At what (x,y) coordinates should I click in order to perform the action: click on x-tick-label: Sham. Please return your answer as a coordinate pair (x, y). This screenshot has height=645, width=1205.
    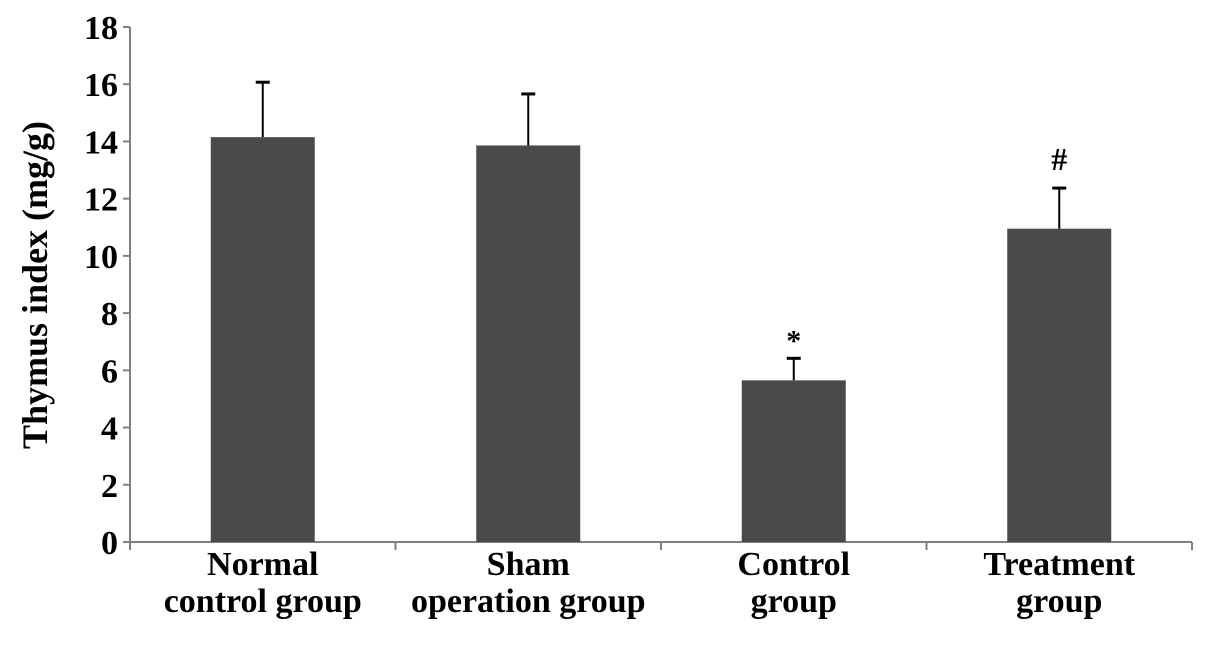
    Looking at the image, I should click on (528, 564).